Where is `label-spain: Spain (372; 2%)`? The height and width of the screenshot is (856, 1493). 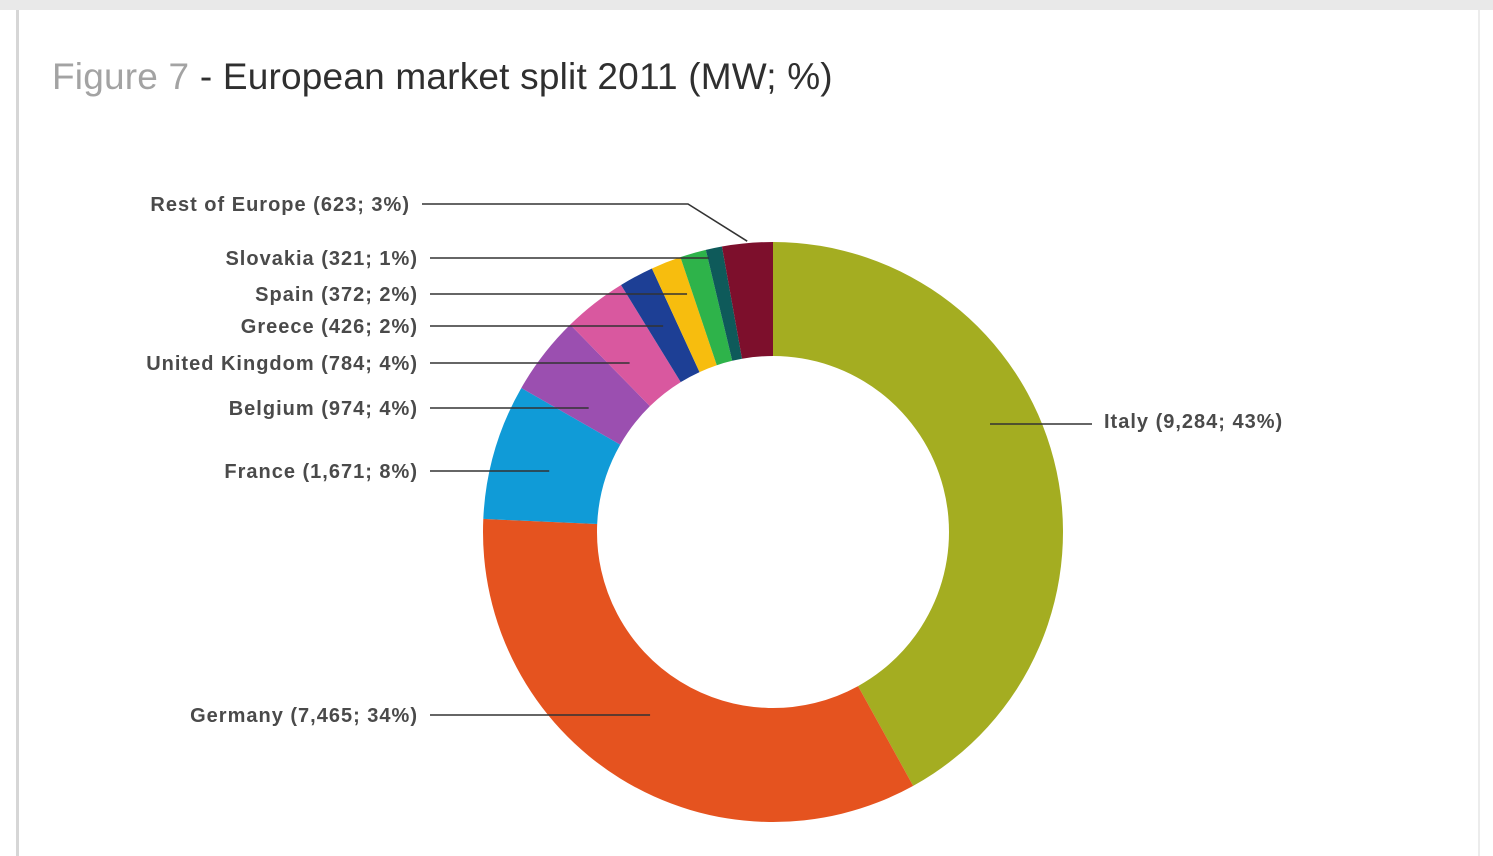
label-spain: Spain (372; 2%) is located at coordinates (336, 295).